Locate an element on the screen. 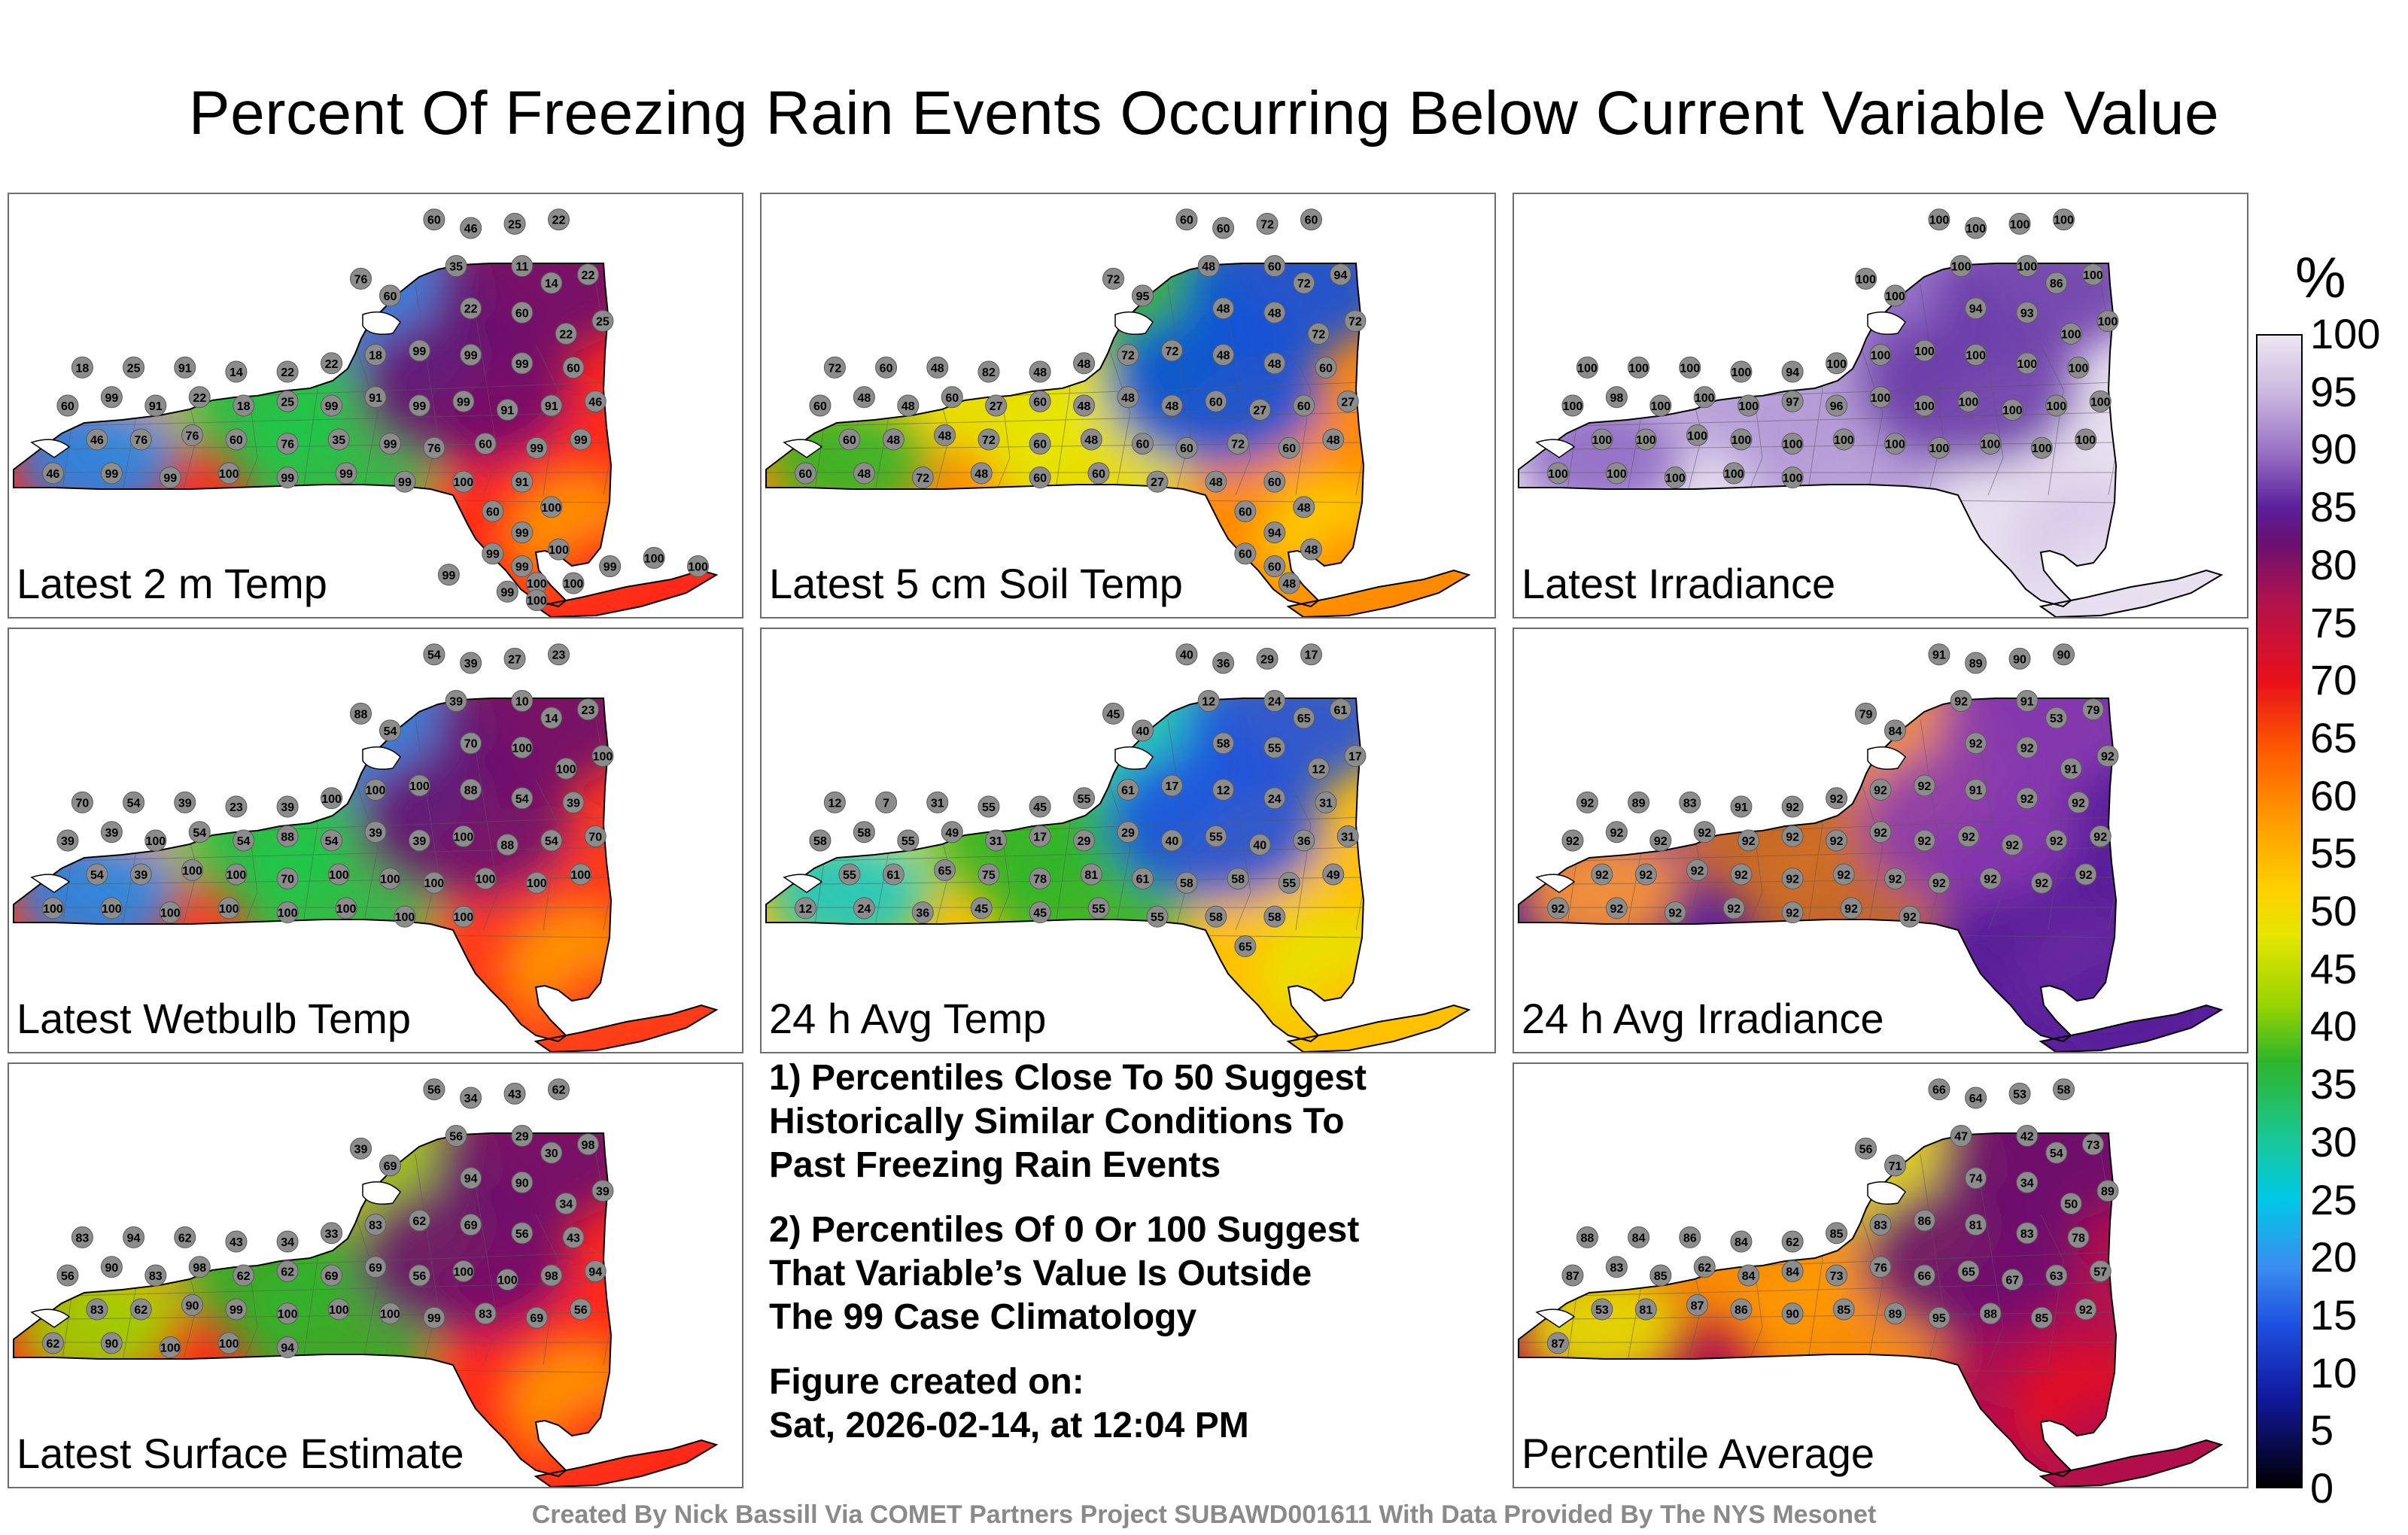 The width and height of the screenshot is (2408, 1535). station-marker: 39 is located at coordinates (111, 832).